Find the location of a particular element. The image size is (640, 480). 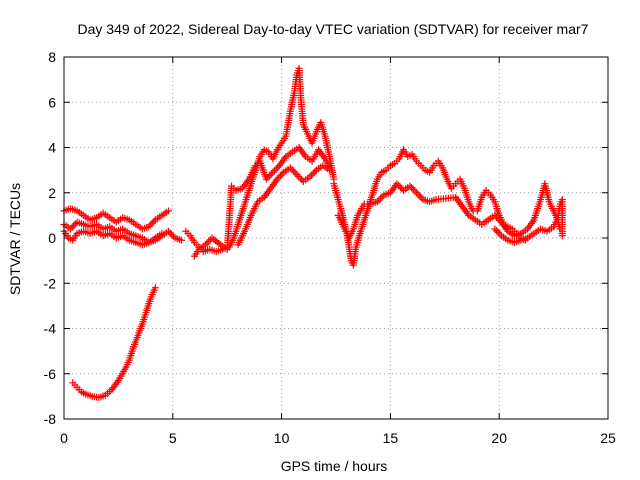

x-axis-label: GPS time / hours is located at coordinates (334, 466).